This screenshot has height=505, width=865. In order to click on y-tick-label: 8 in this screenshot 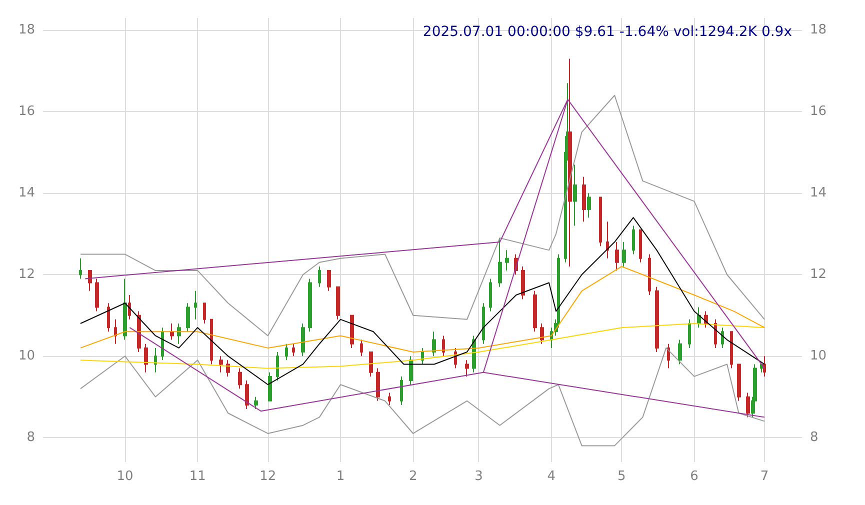, I will do `click(30, 438)`.